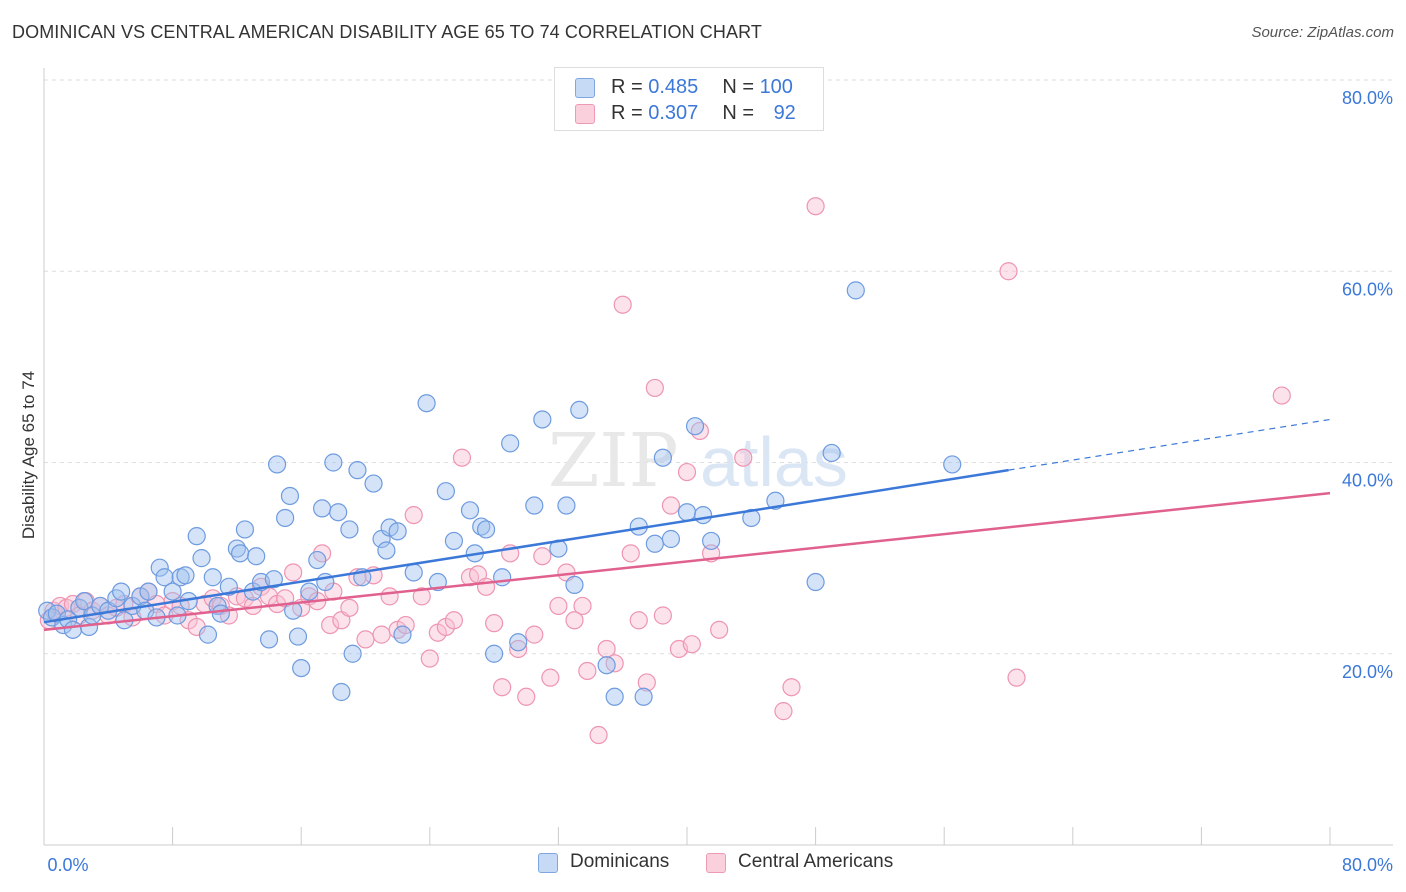  I want to click on stats-text: R = 0.307 N = 92, so click(703, 113).